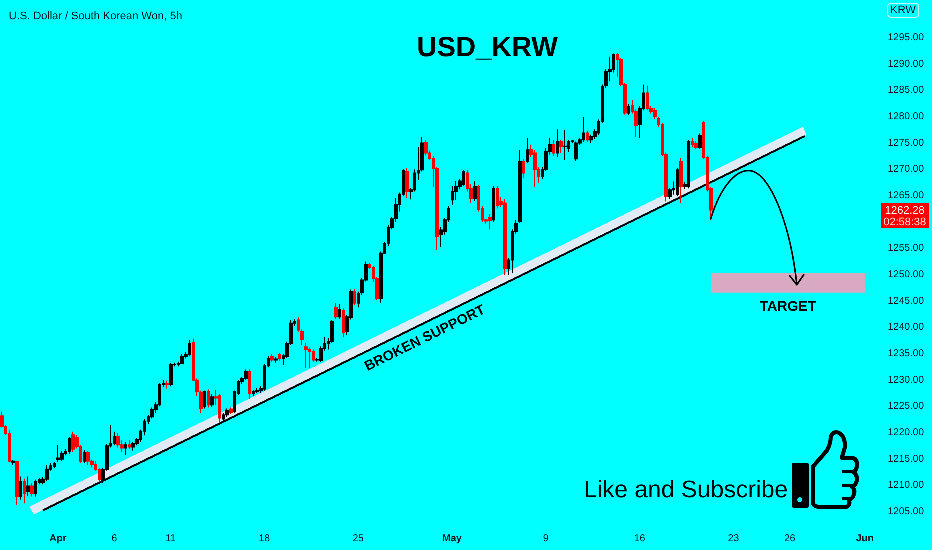 This screenshot has width=932, height=550. I want to click on text: USD_KRW, so click(488, 47).